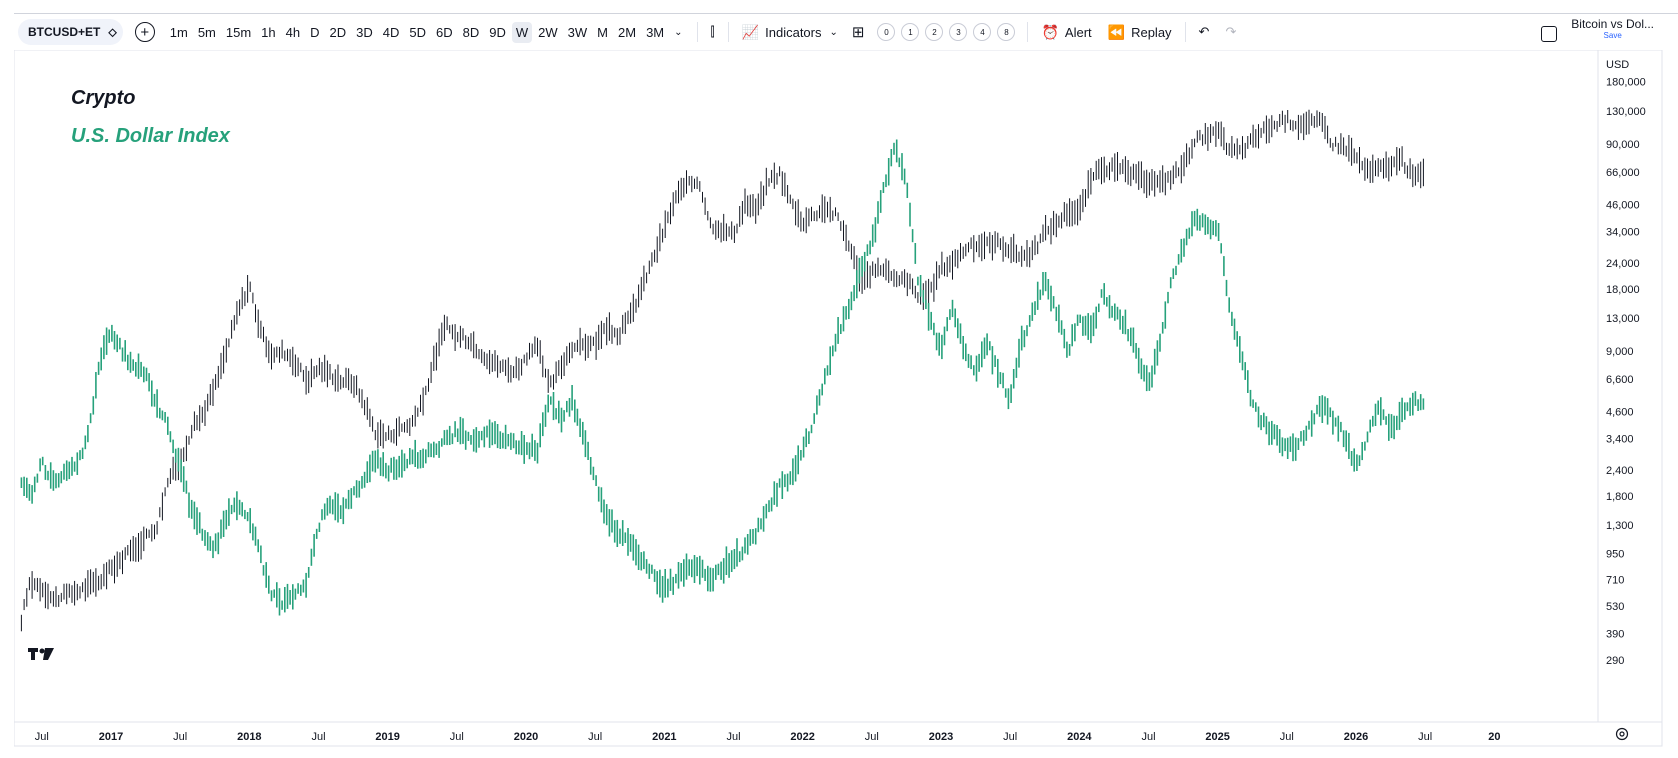 This screenshot has height=758, width=1678. I want to click on undo-icon: ↶, so click(1204, 31).